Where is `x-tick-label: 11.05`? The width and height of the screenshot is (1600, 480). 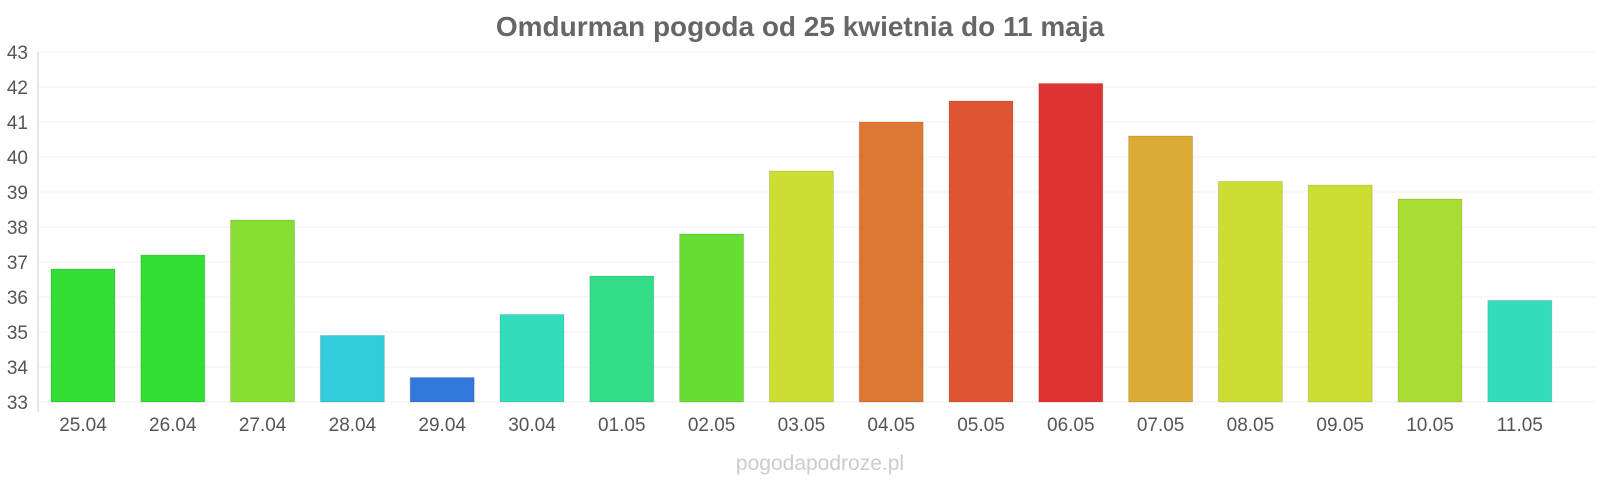 x-tick-label: 11.05 is located at coordinates (1520, 425).